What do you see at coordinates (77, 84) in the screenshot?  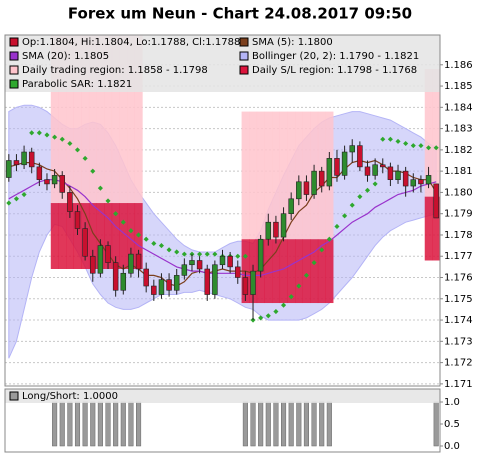 I see `legend-label: Parabolic SAR: 1.1821` at bounding box center [77, 84].